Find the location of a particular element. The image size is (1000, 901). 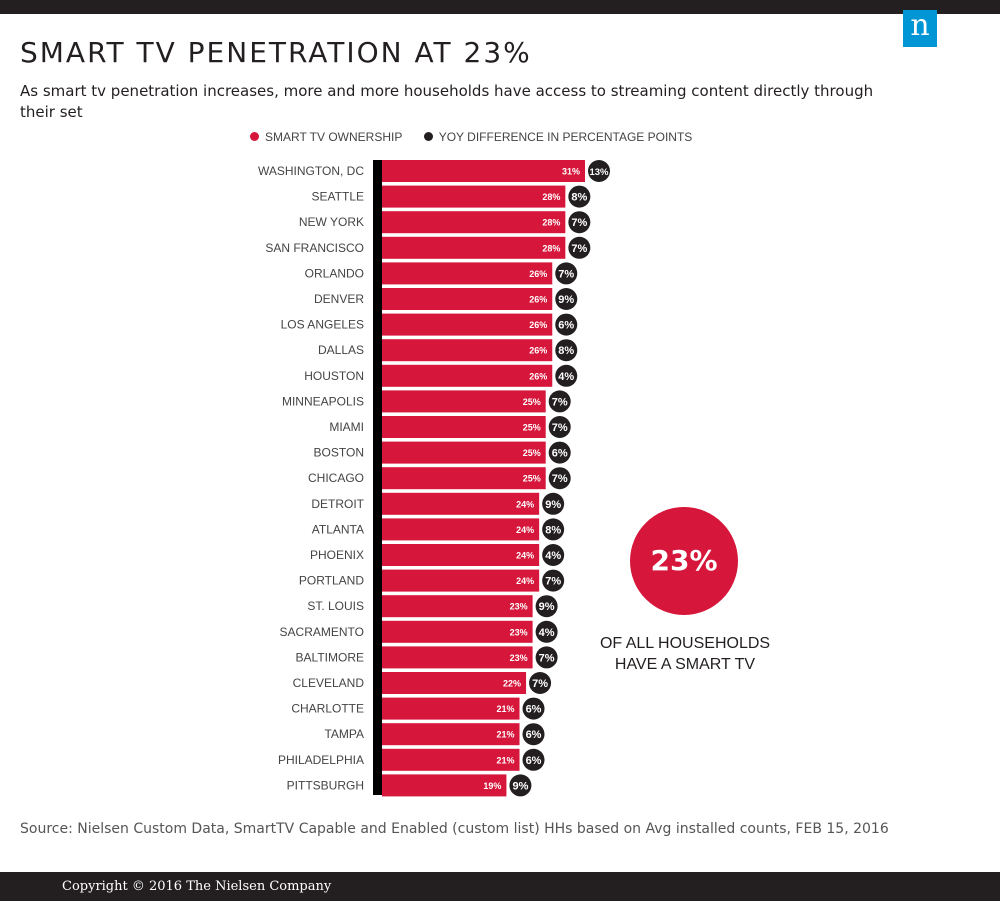

callout-caption-line2: HAVE A SMART TV is located at coordinates (685, 664).